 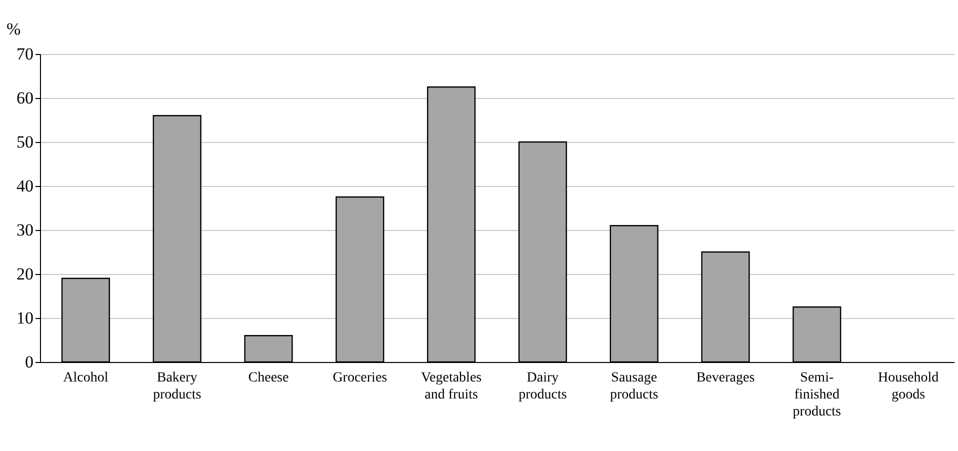 What do you see at coordinates (25, 54) in the screenshot?
I see `y-tick-label: 70` at bounding box center [25, 54].